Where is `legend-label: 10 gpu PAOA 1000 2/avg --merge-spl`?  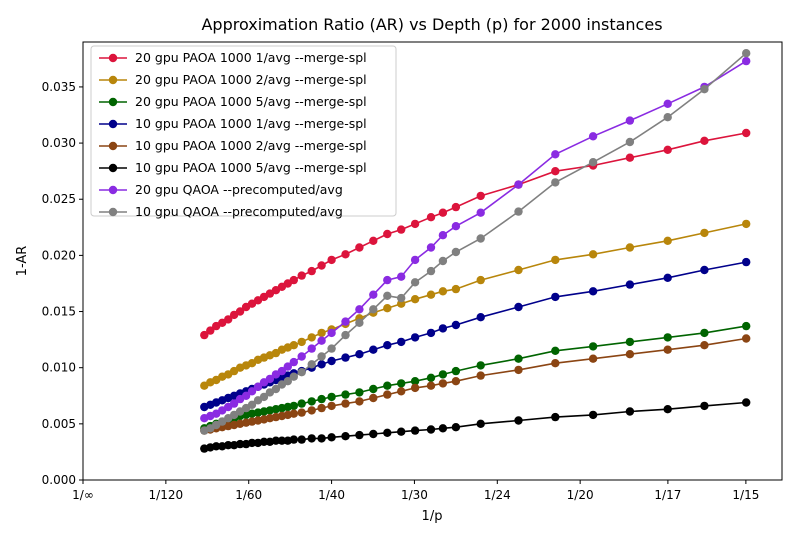
legend-label: 10 gpu PAOA 1000 2/avg --merge-spl is located at coordinates (251, 145).